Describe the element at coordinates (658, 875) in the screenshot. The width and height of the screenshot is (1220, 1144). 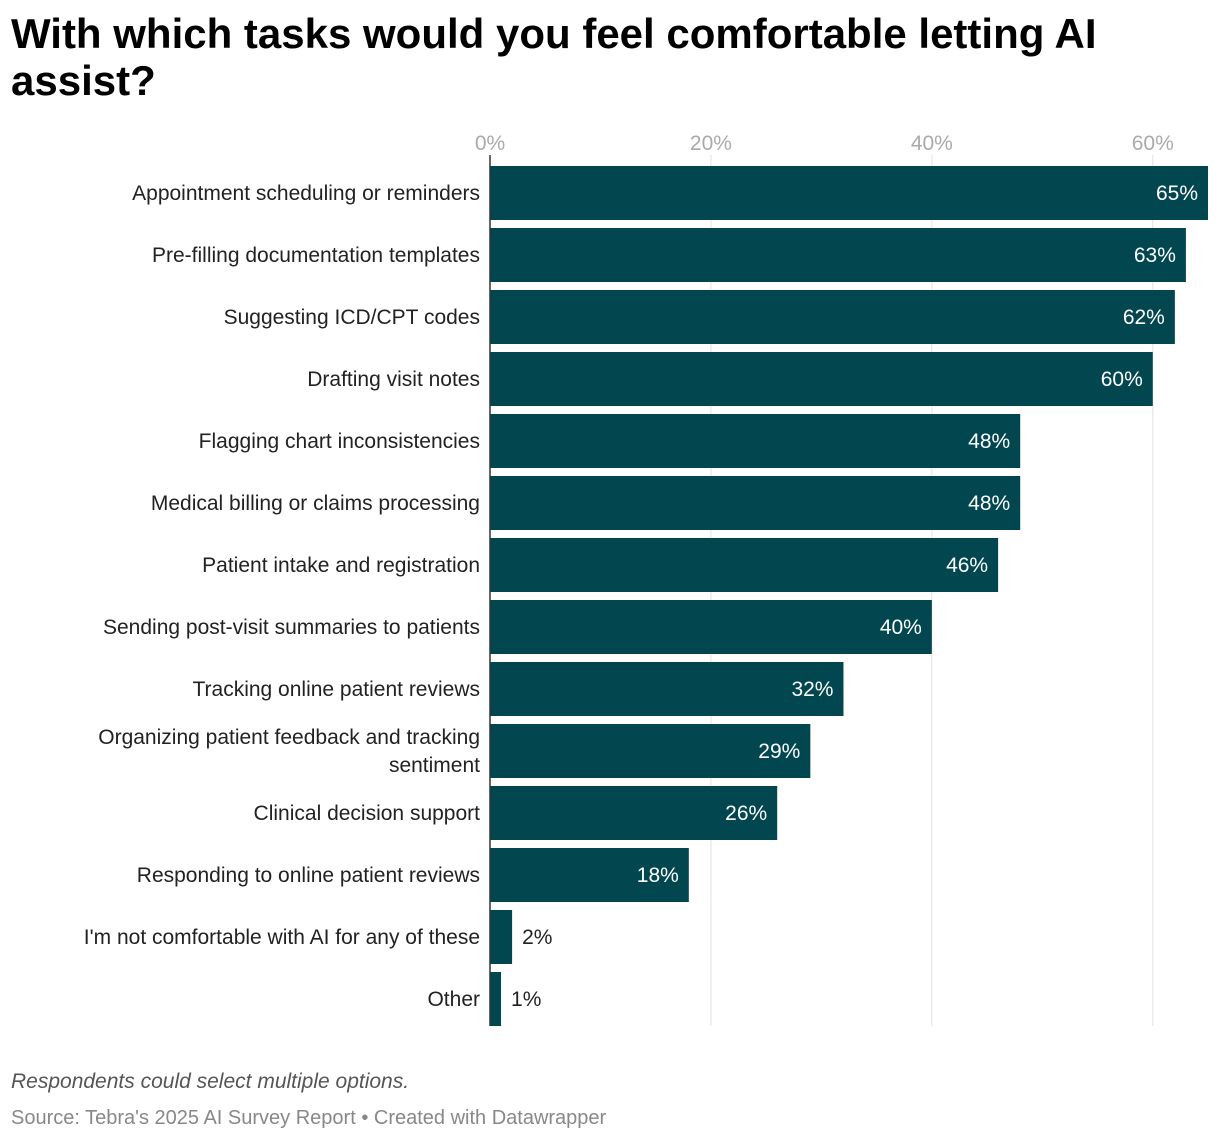
I see `bar-value-label: 18%` at that location.